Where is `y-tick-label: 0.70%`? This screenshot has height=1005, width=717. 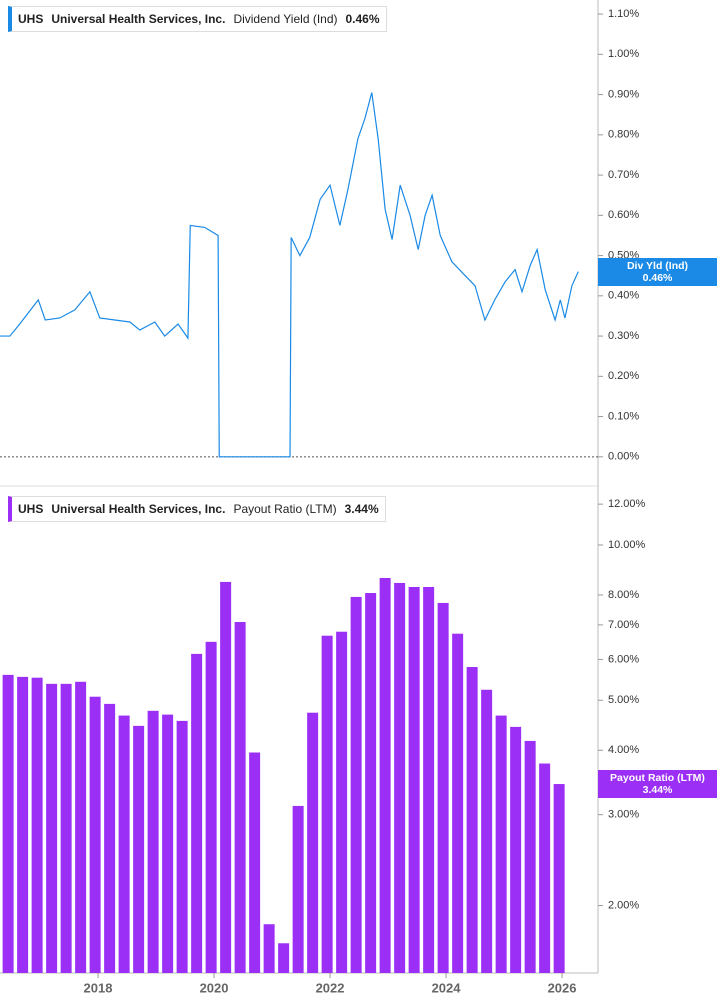 y-tick-label: 0.70% is located at coordinates (623, 175).